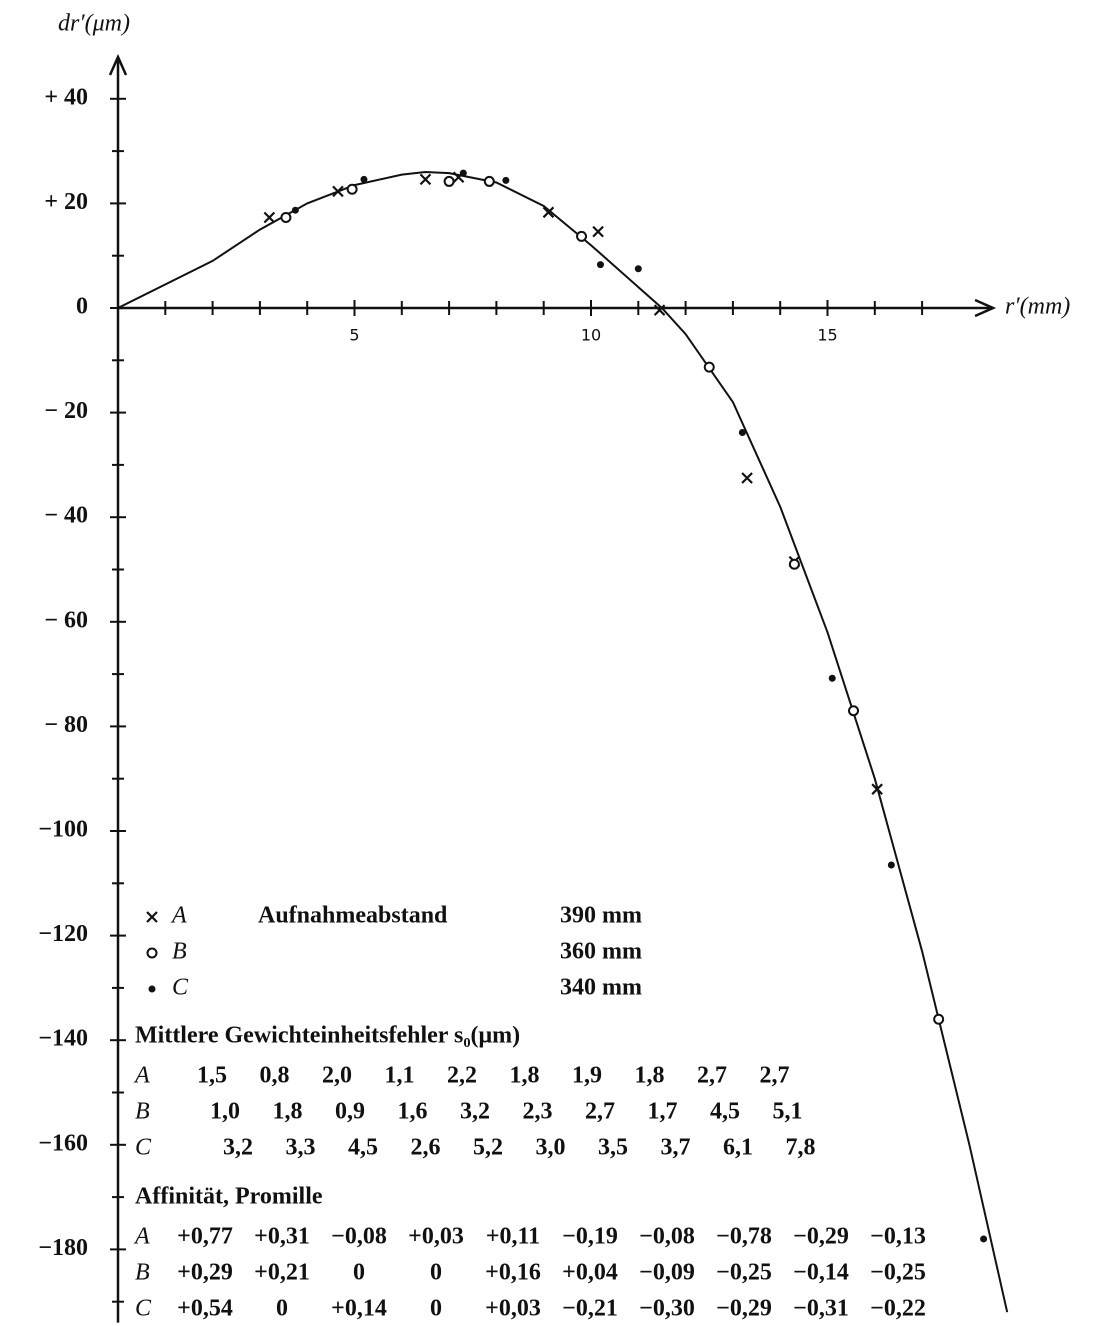  What do you see at coordinates (676, 1148) in the screenshot?
I see `table-cell: 3,7` at bounding box center [676, 1148].